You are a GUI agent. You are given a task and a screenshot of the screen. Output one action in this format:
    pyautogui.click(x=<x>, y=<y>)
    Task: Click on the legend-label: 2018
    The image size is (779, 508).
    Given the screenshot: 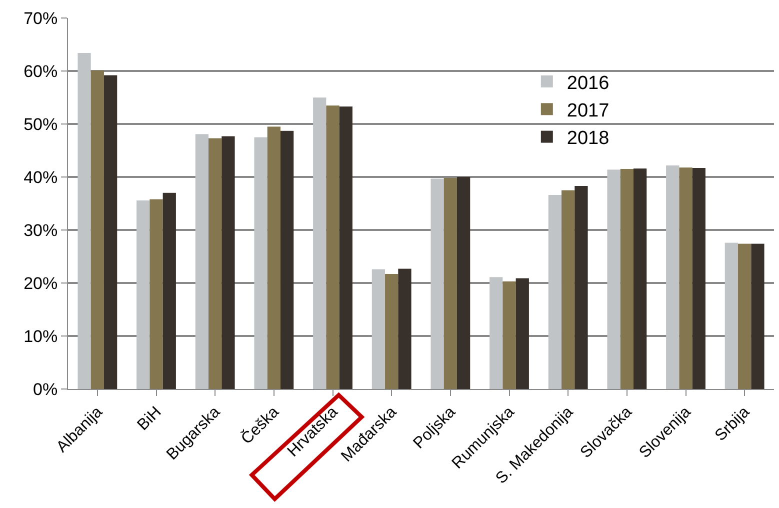 What is the action you would take?
    pyautogui.click(x=588, y=139)
    